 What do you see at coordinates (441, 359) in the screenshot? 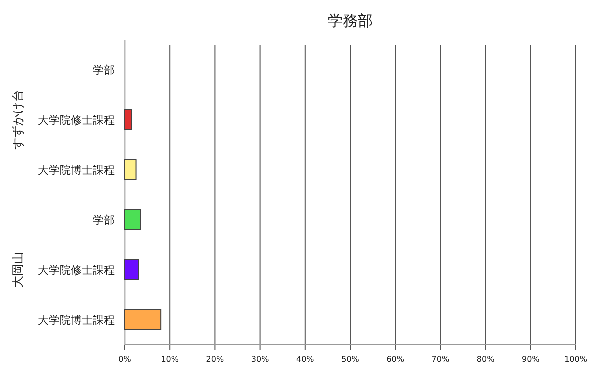
I see `x-tick-label: 70%` at bounding box center [441, 359].